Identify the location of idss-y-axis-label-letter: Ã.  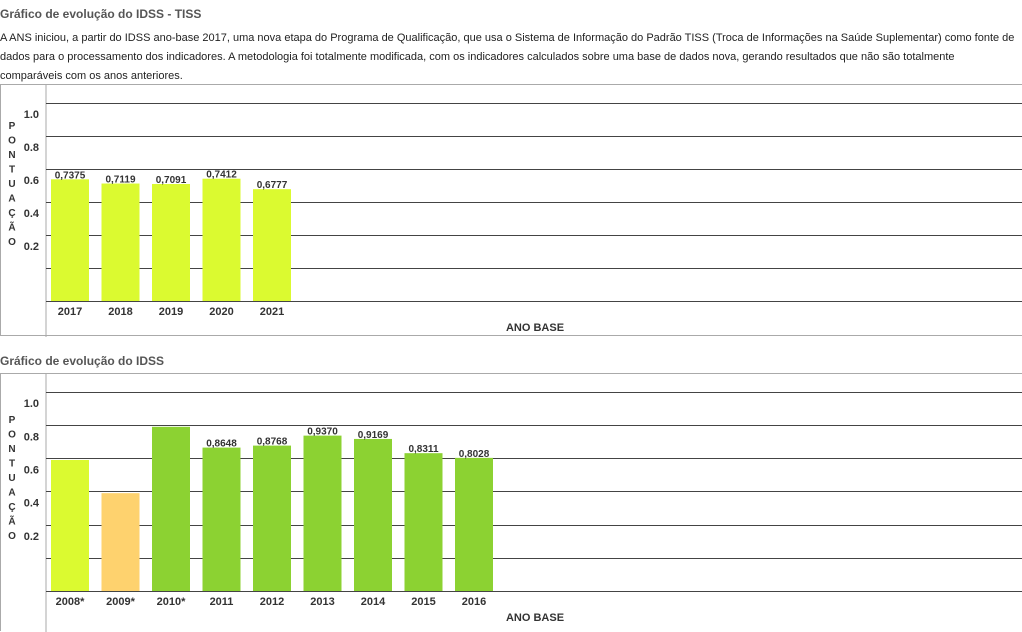
(11, 521).